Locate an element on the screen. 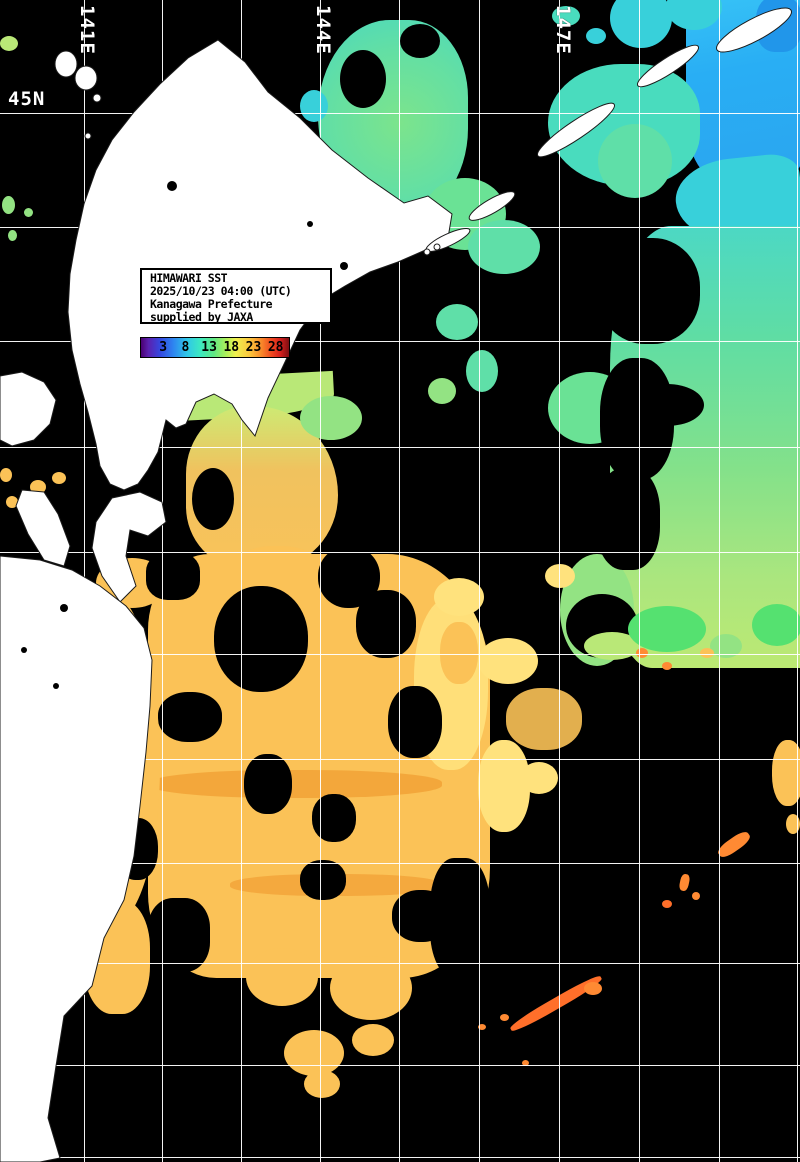 This screenshot has height=1162, width=800. colorbar-tick: 13 is located at coordinates (209, 347).